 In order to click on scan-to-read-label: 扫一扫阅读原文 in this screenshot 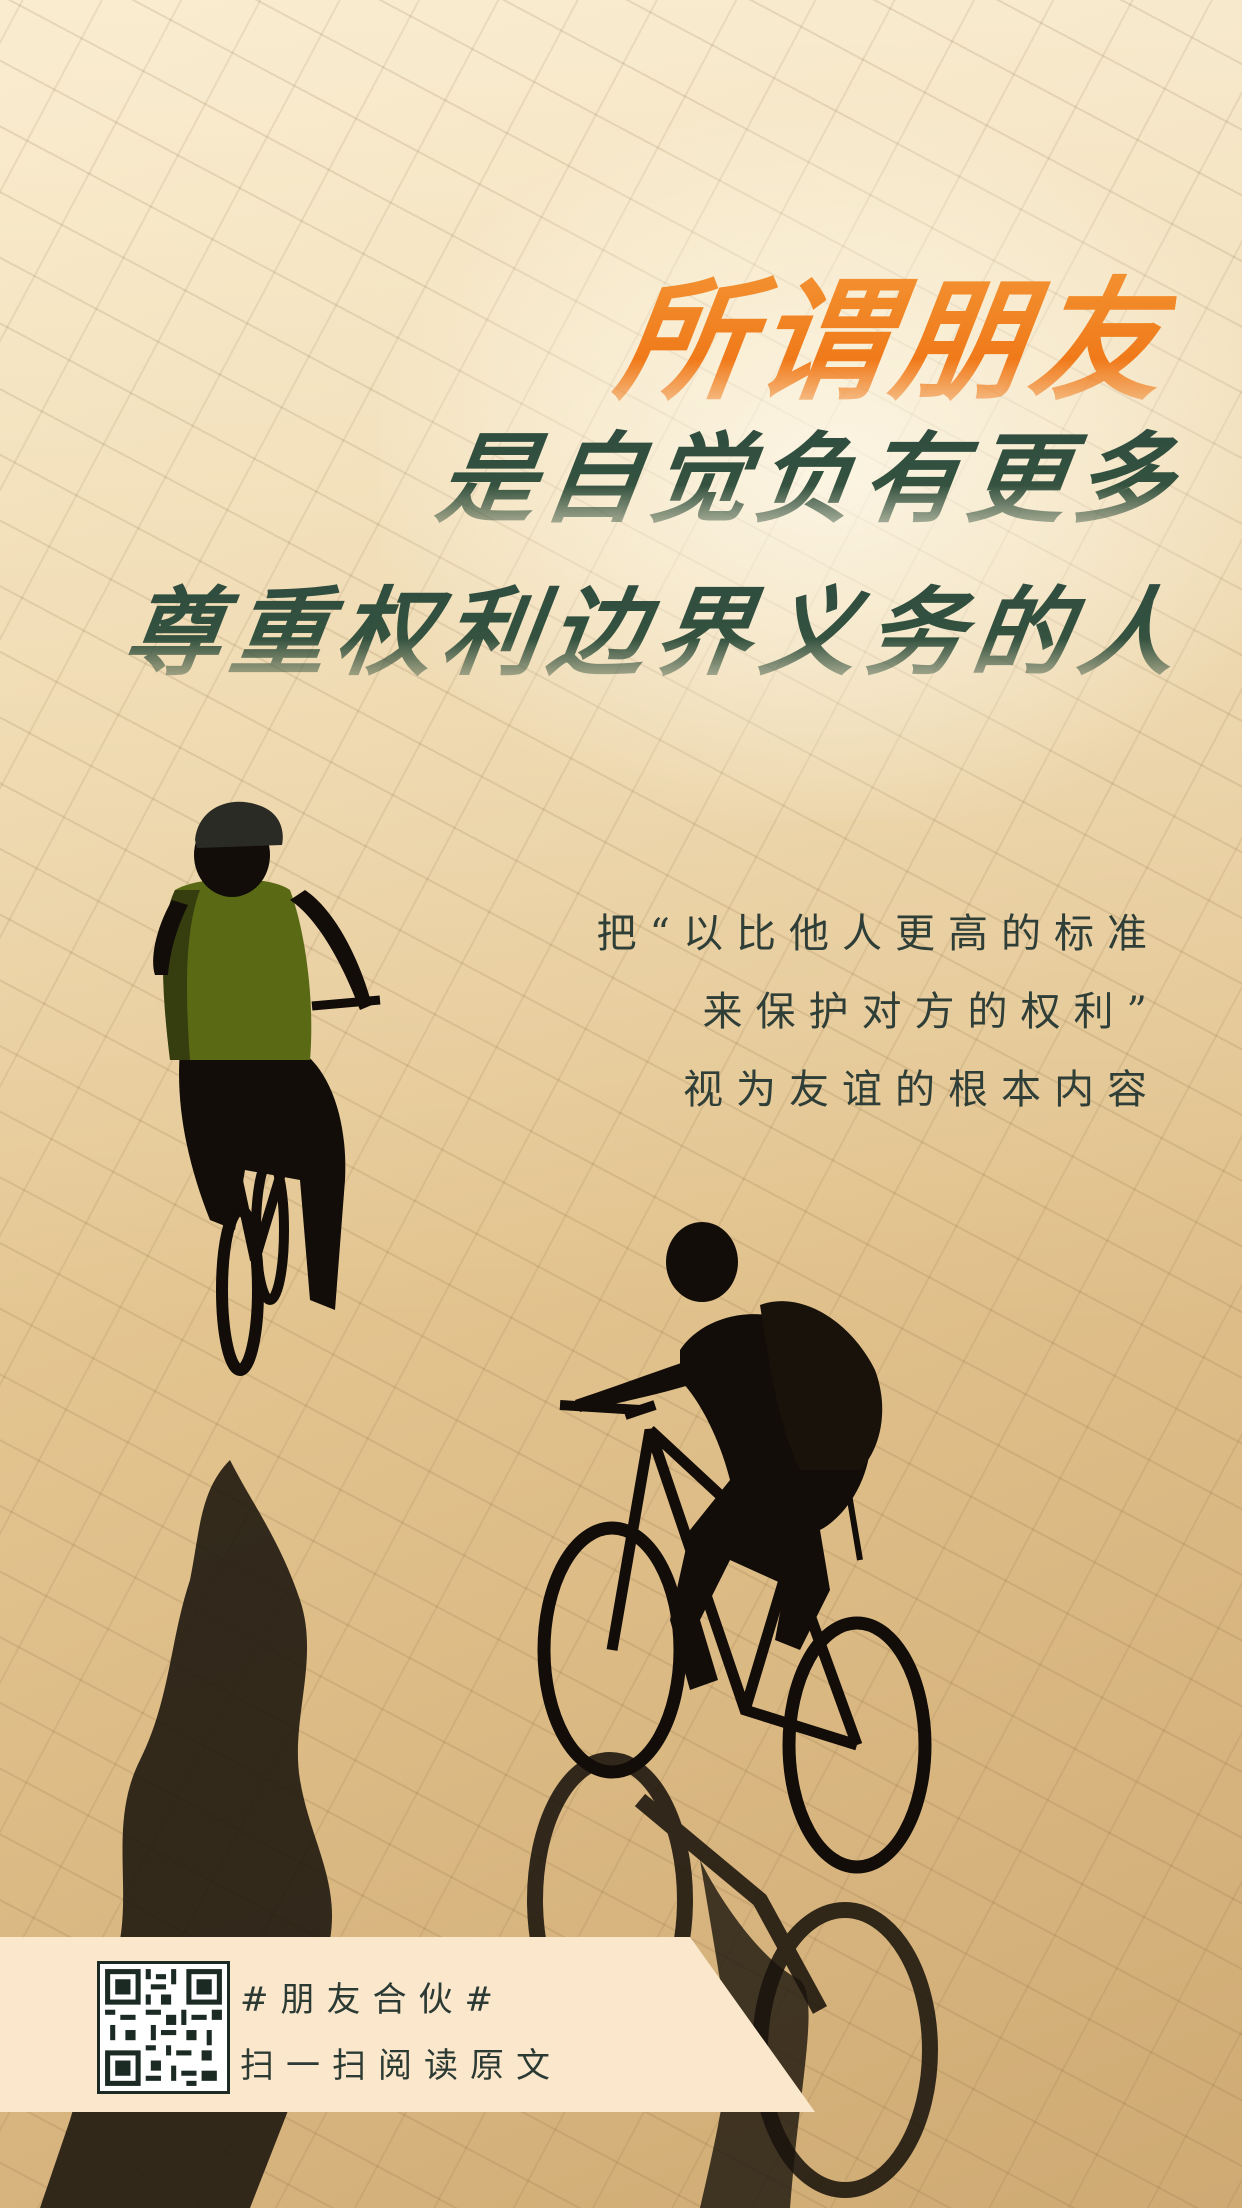, I will do `click(401, 2066)`.